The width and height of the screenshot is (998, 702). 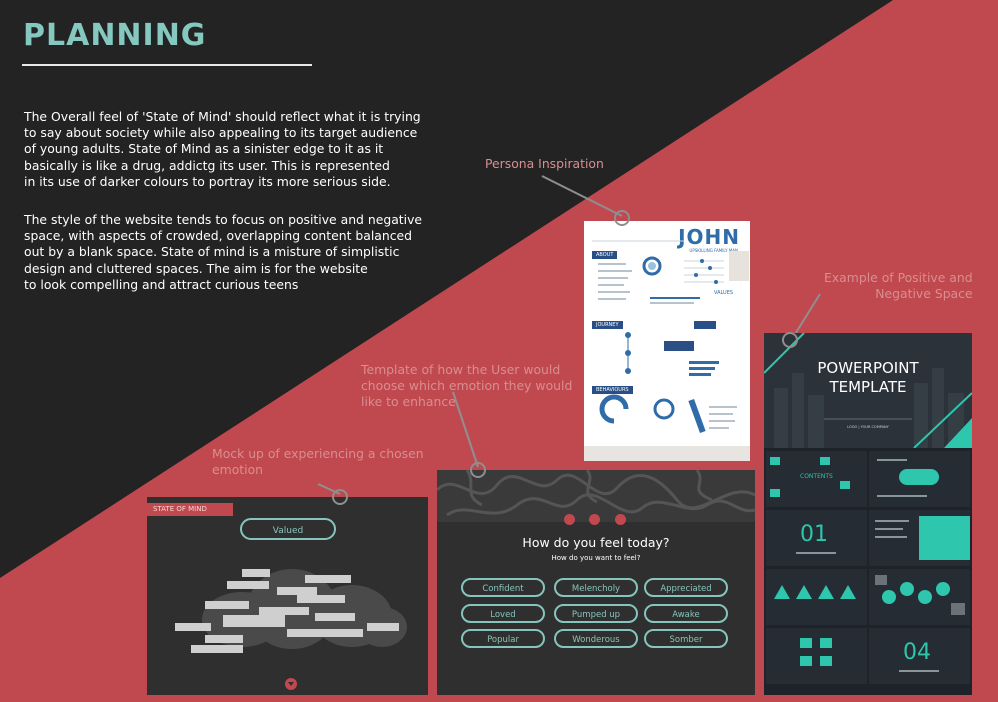 I want to click on emotion-option-popular: Popular, so click(x=503, y=638).